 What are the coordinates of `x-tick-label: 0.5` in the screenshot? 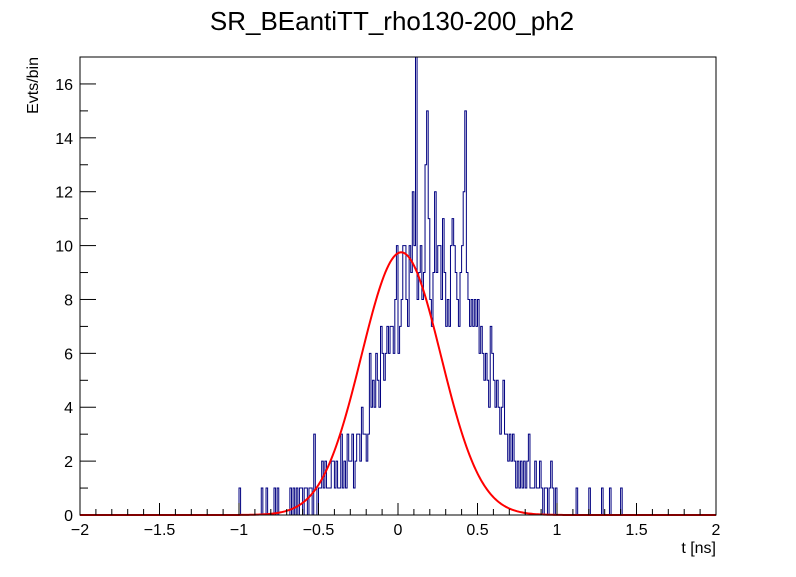 It's located at (477, 530).